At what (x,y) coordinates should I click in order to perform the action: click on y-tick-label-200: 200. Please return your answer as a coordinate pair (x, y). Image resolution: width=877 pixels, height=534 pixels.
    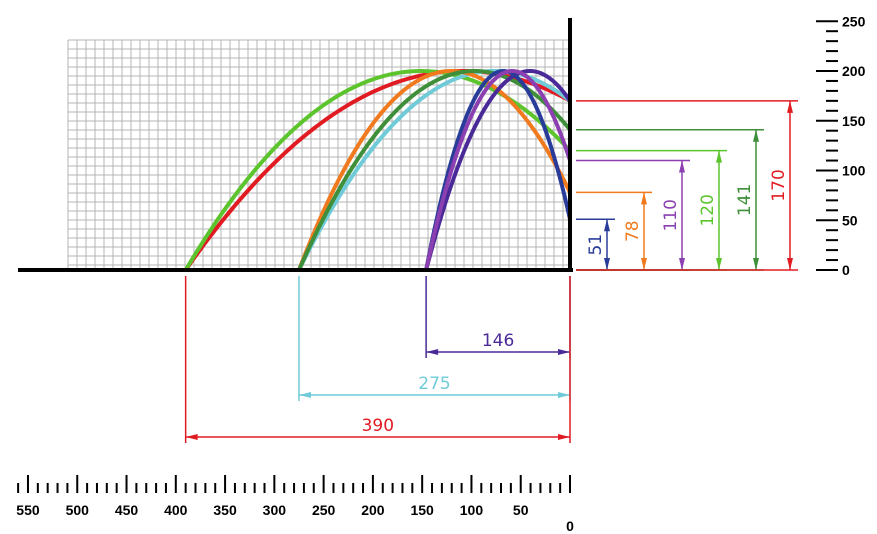
    Looking at the image, I should click on (854, 71).